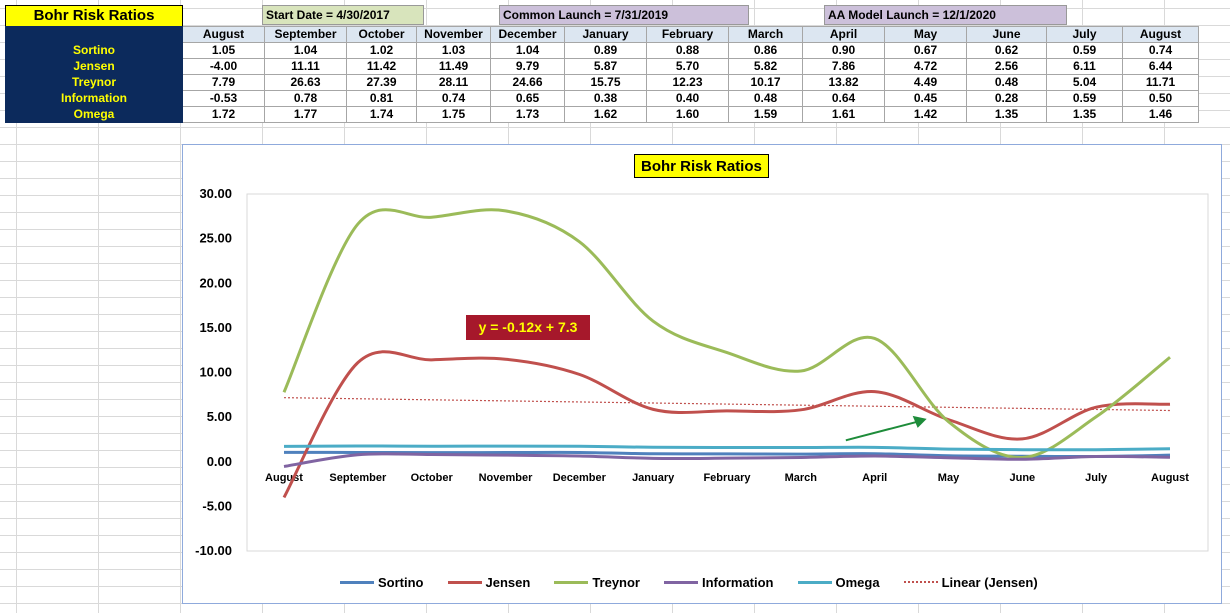 The height and width of the screenshot is (613, 1230). What do you see at coordinates (223, 50) in the screenshot?
I see `table-cell: 1.05` at bounding box center [223, 50].